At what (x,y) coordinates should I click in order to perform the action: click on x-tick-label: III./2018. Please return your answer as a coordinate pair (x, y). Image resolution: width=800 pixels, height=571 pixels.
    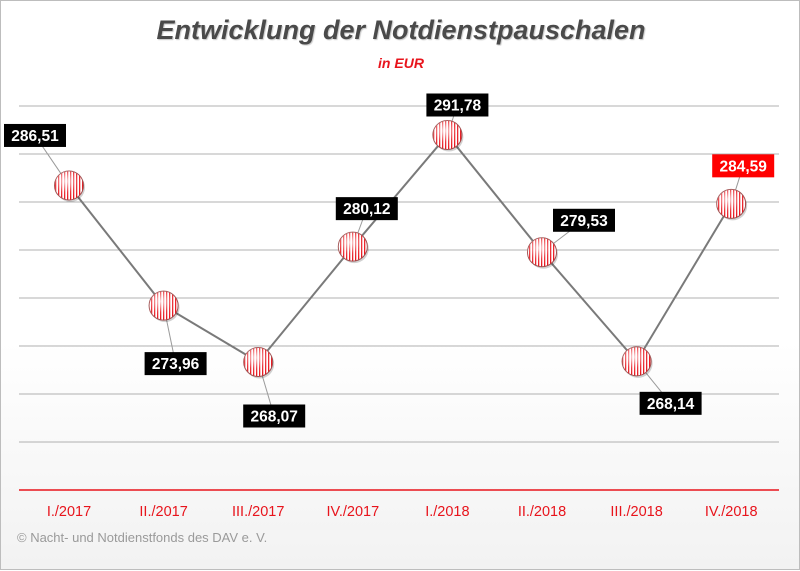
    Looking at the image, I should click on (636, 512).